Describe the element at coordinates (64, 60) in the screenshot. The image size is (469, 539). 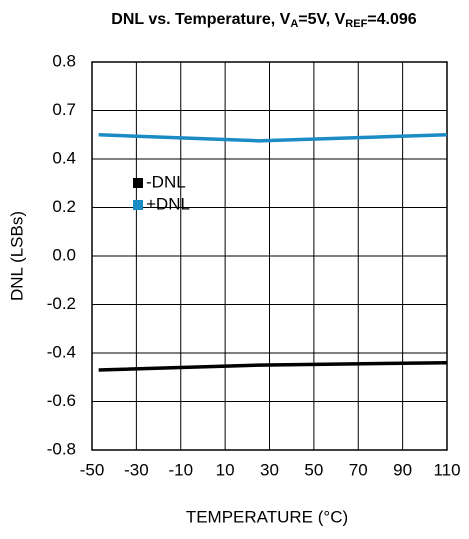
I see `y-tick-label: 0.8` at that location.